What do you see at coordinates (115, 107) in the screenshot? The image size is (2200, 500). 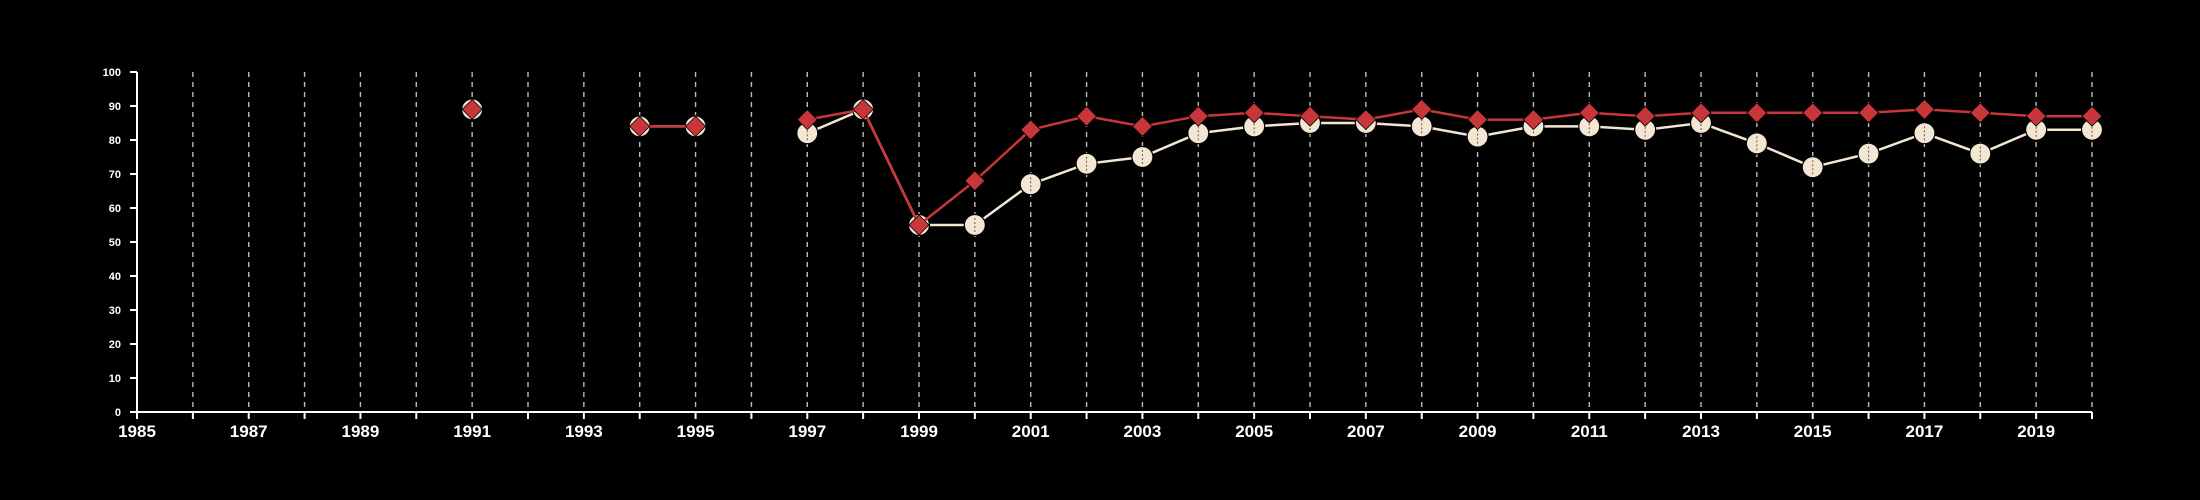 I see `y-tick-label: 90` at bounding box center [115, 107].